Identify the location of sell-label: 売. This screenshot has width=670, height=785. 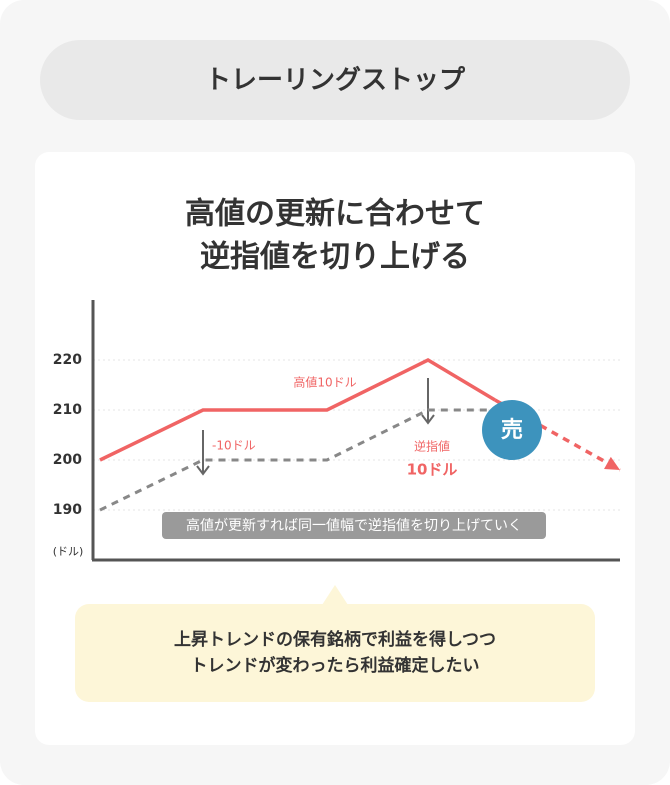
(512, 430).